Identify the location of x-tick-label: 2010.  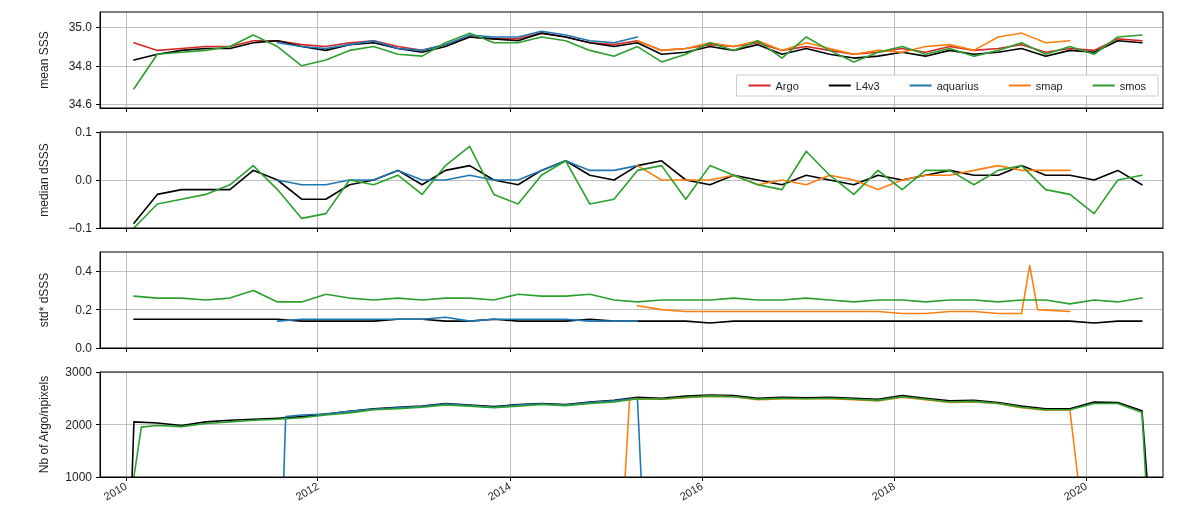
(115, 491).